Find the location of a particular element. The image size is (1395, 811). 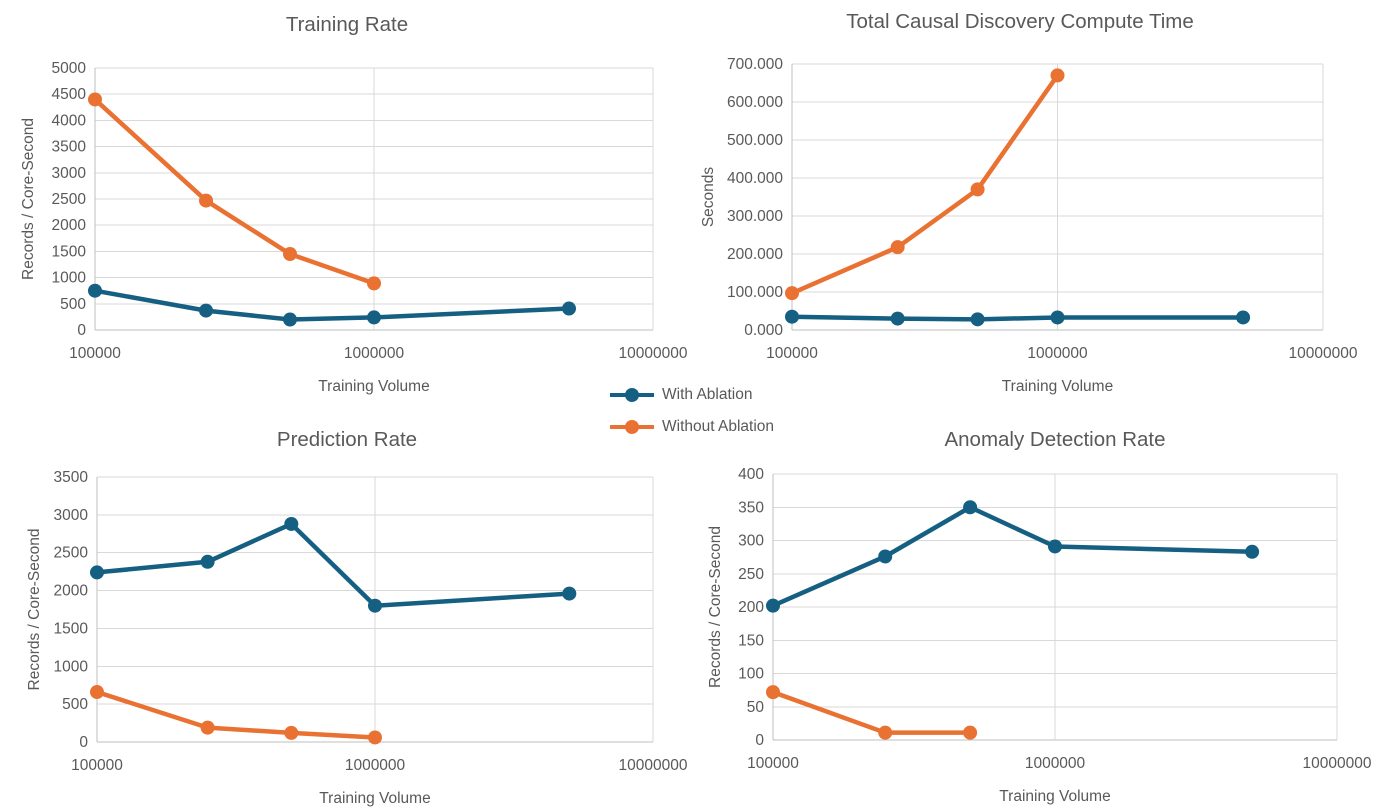

legend-item-with-ablation: With Ablation is located at coordinates (691, 395).